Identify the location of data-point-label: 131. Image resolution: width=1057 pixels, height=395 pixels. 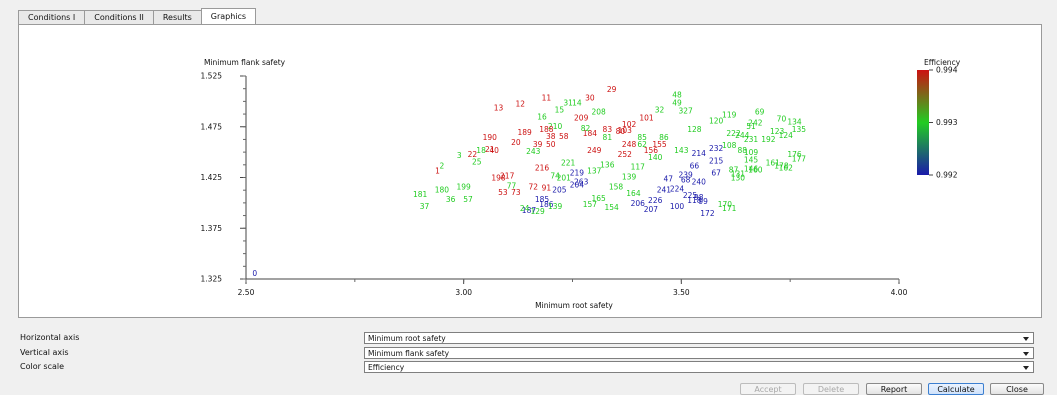
(738, 173).